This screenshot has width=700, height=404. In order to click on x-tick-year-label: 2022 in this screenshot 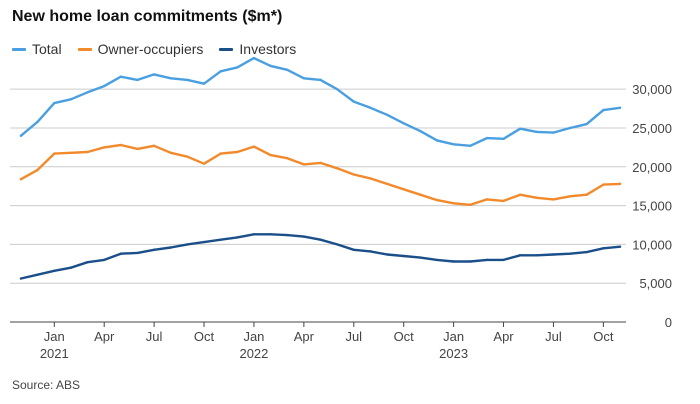, I will do `click(253, 353)`.